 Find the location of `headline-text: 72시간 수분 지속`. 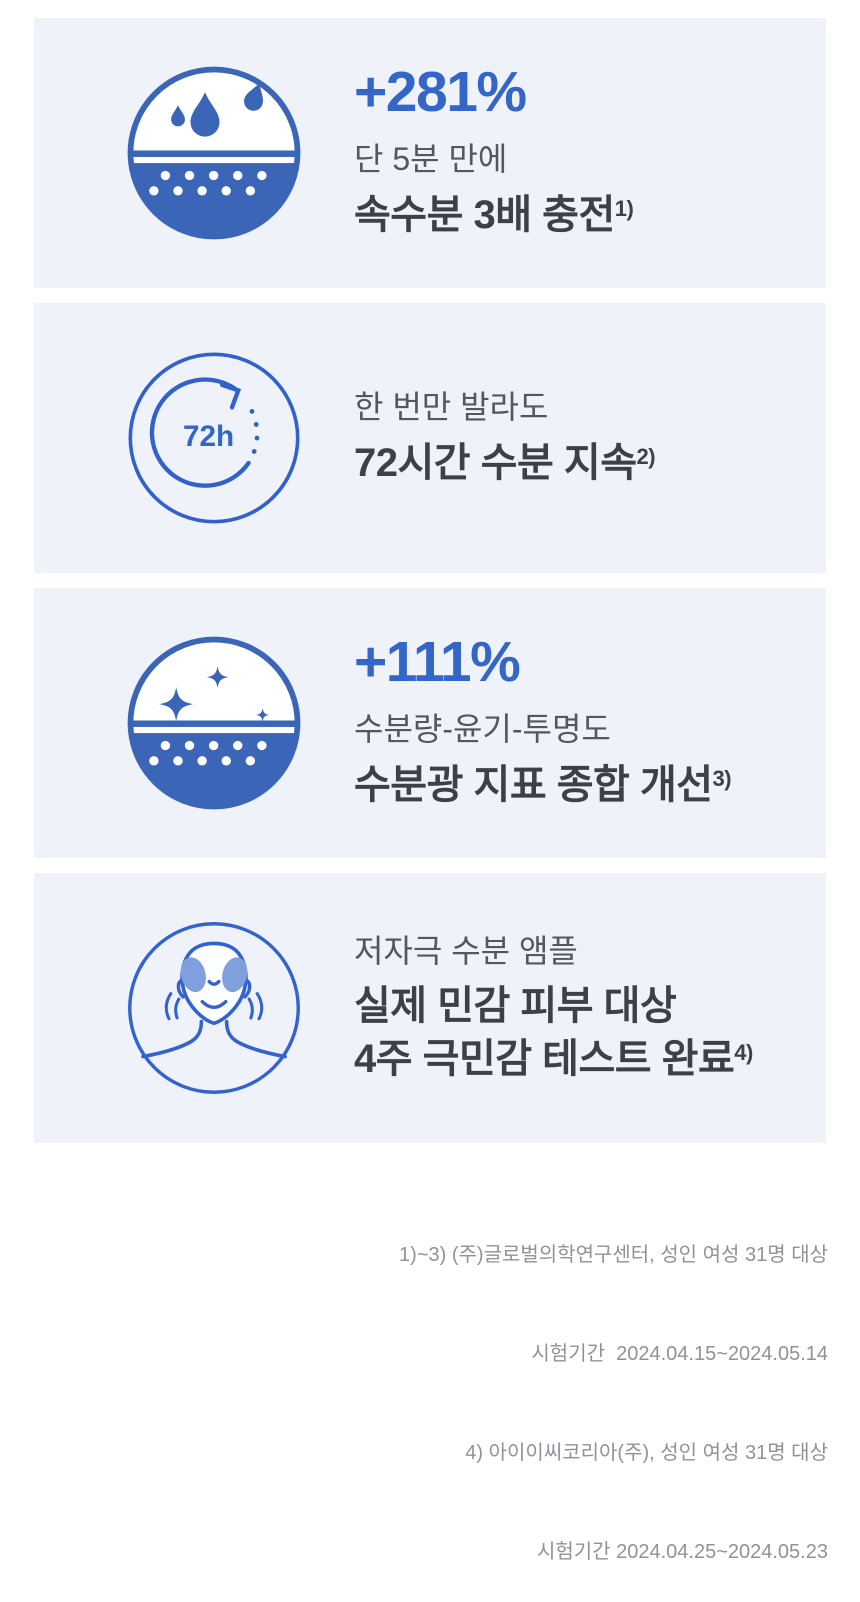

headline-text: 72시간 수분 지속 is located at coordinates (495, 462).